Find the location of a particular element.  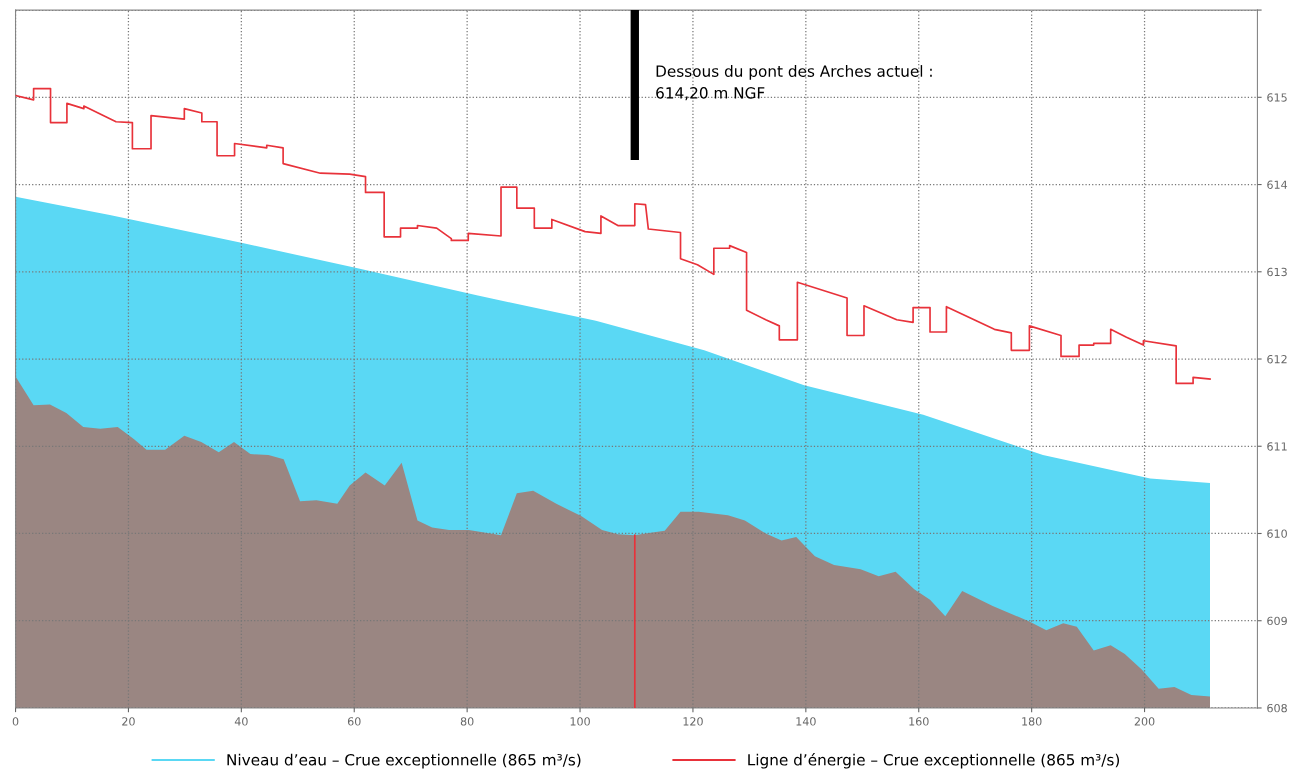

y-tick-label: 613 is located at coordinates (1277, 272).